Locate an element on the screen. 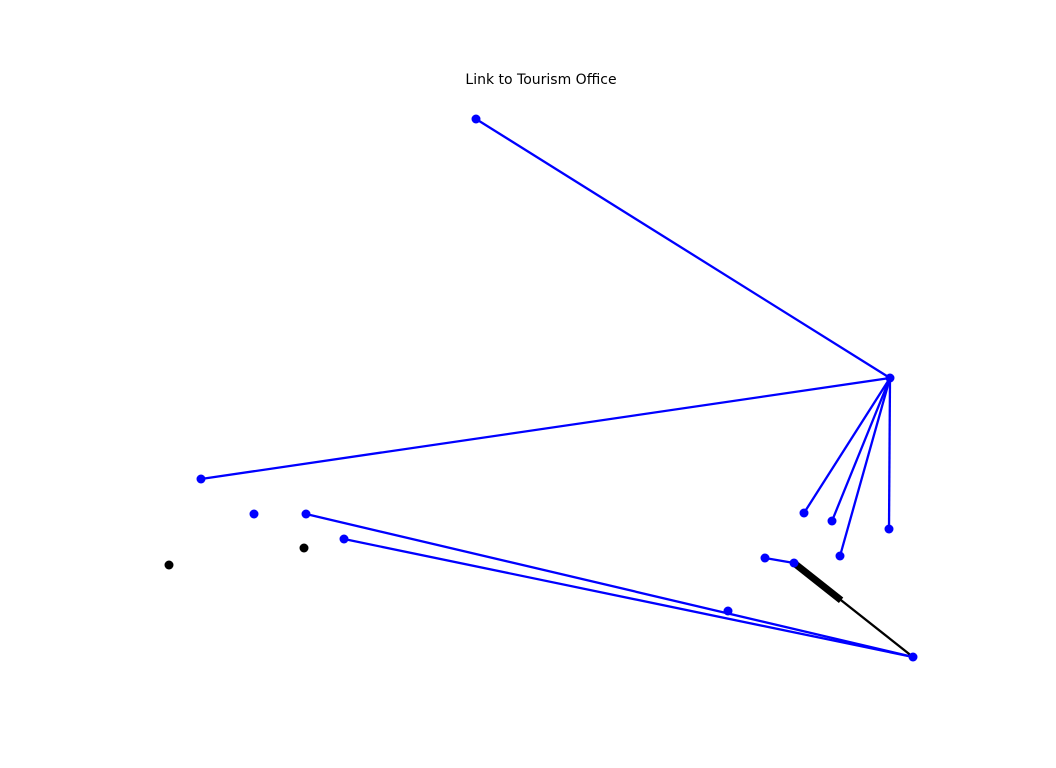 Image resolution: width=1056 pixels, height=768 pixels. node-n12 is located at coordinates (840, 556).